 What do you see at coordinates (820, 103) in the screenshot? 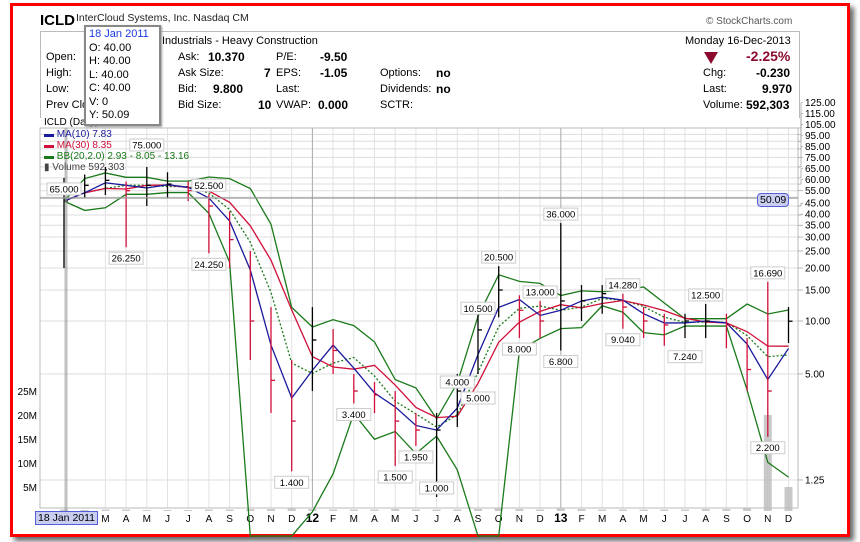
I see `y-tick-label: 125.00` at bounding box center [820, 103].